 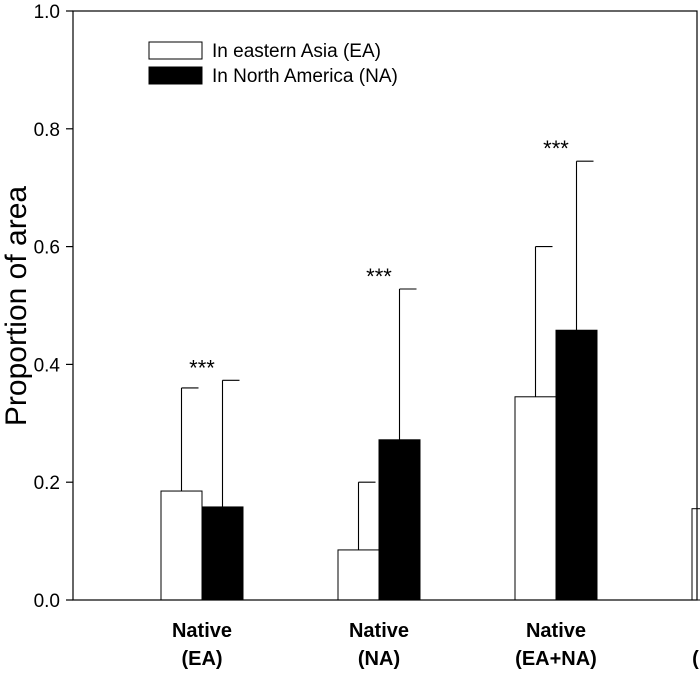 I want to click on y-tick-label: 0.6, so click(x=47, y=248).